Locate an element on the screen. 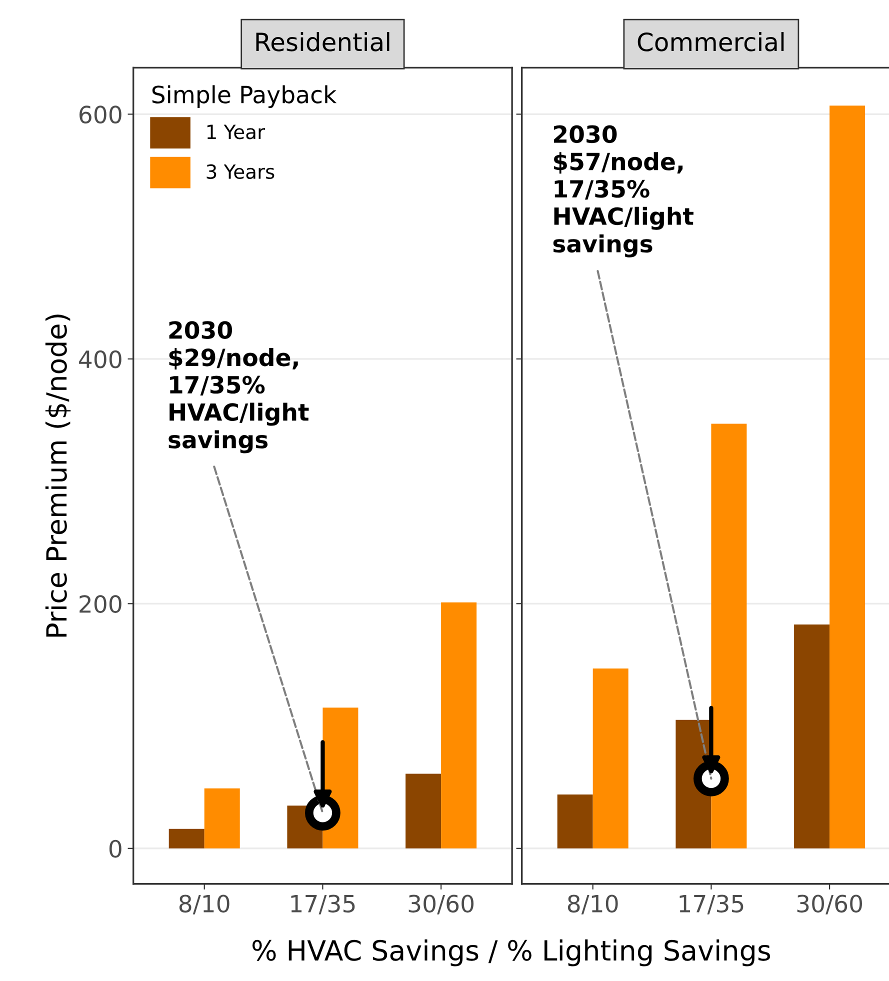 This screenshot has height=981, width=889. y-tick-label: 400 is located at coordinates (100, 359).